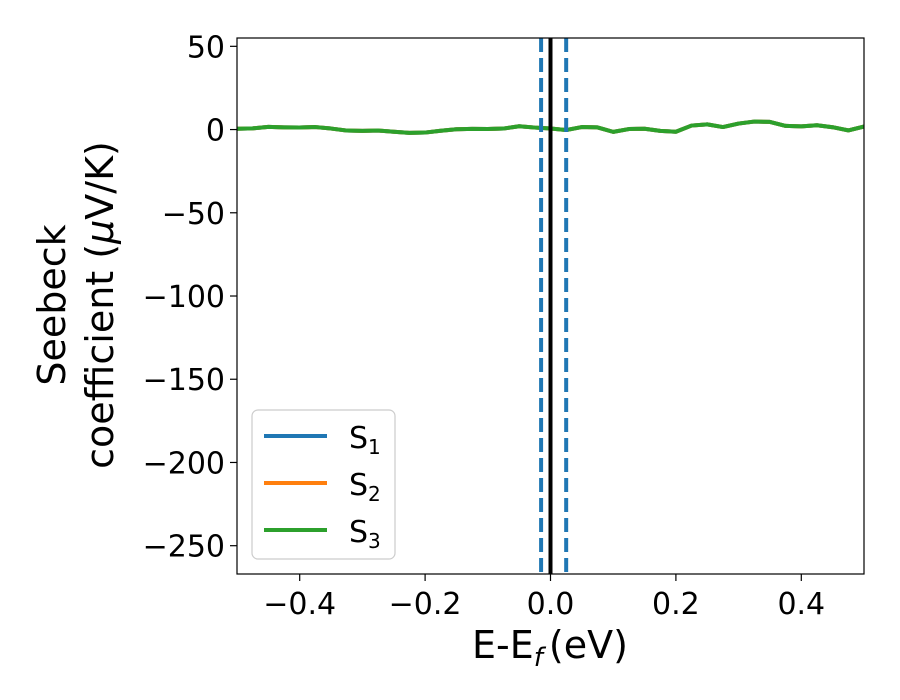  What do you see at coordinates (52, 304) in the screenshot?
I see `y-axis-label-line1: Seebeck` at bounding box center [52, 304].